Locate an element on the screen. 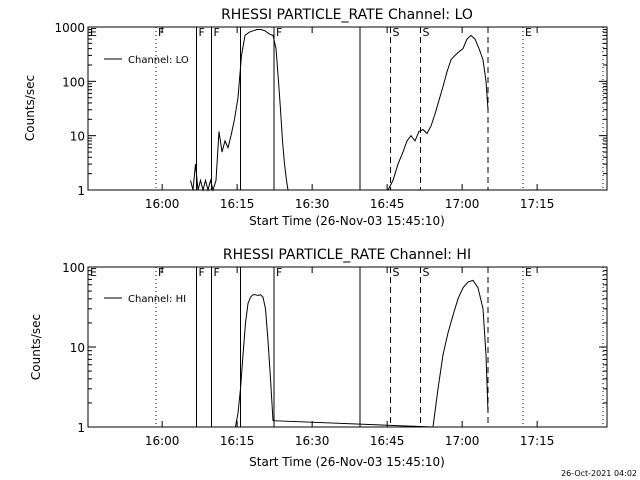 The image size is (640, 480). data-line-hi is located at coordinates (362, 353).